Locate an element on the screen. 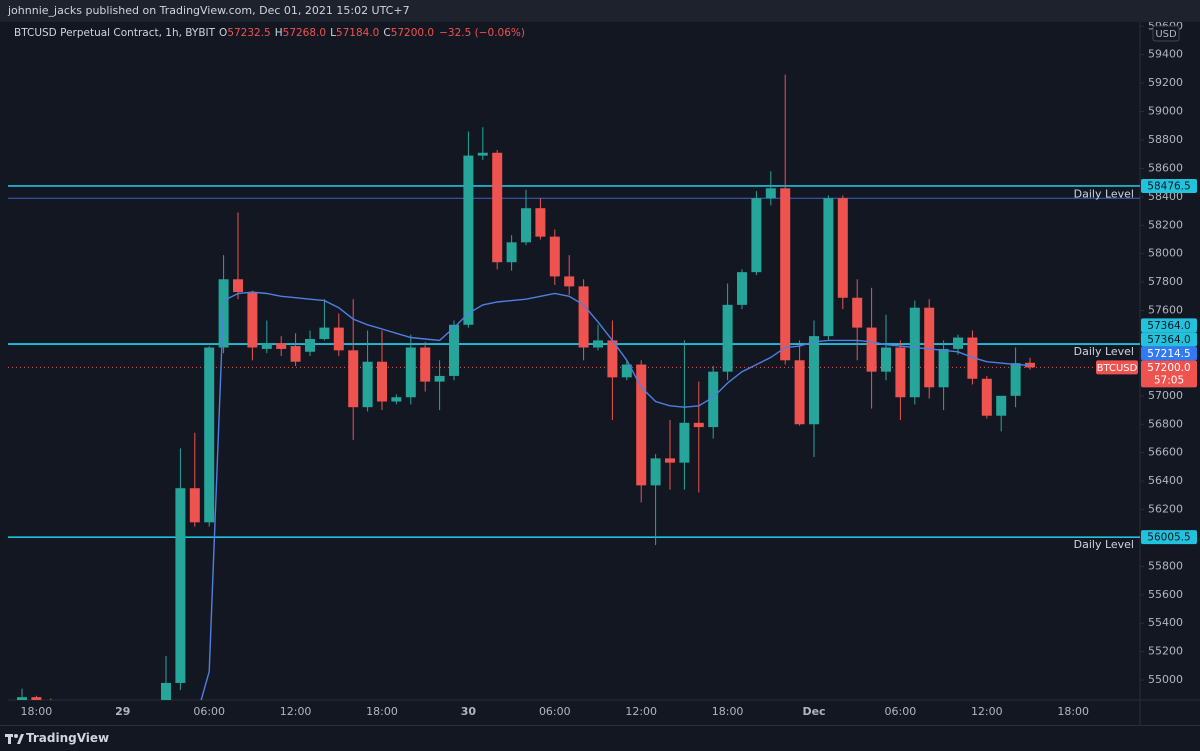 This screenshot has width=1200, height=751. y-tick-label: 56600 is located at coordinates (1165, 452).